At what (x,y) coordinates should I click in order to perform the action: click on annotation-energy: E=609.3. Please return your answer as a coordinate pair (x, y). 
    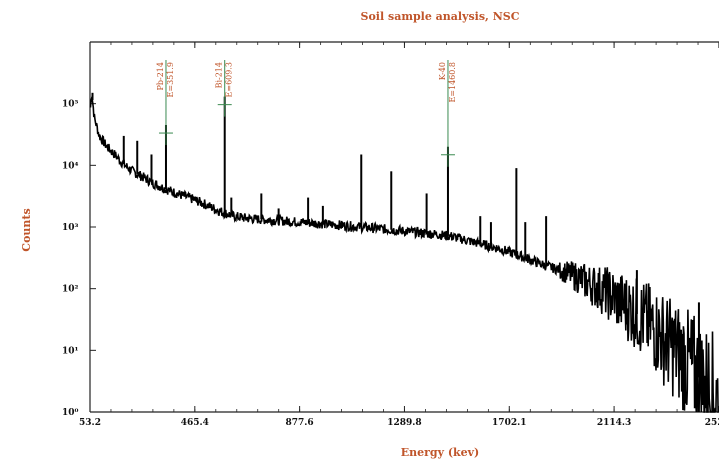
    Looking at the image, I should click on (229, 79).